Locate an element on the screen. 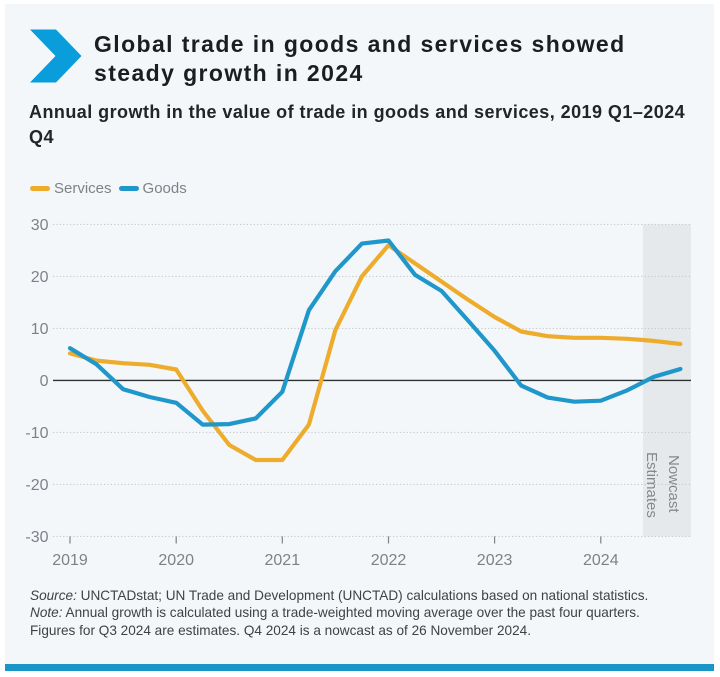 This screenshot has height=677, width=720. svg-text: -10 is located at coordinates (36, 433).